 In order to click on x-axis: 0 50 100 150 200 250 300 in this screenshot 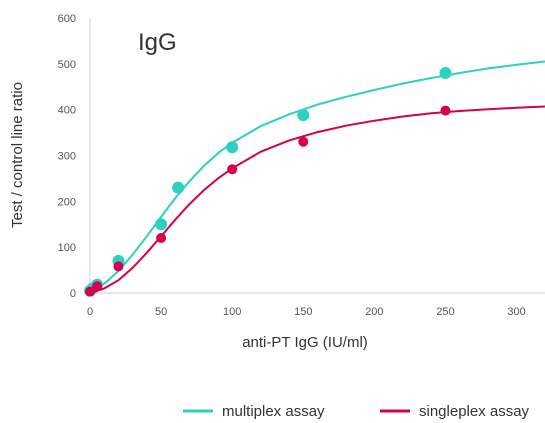, I will do `click(316, 305)`.